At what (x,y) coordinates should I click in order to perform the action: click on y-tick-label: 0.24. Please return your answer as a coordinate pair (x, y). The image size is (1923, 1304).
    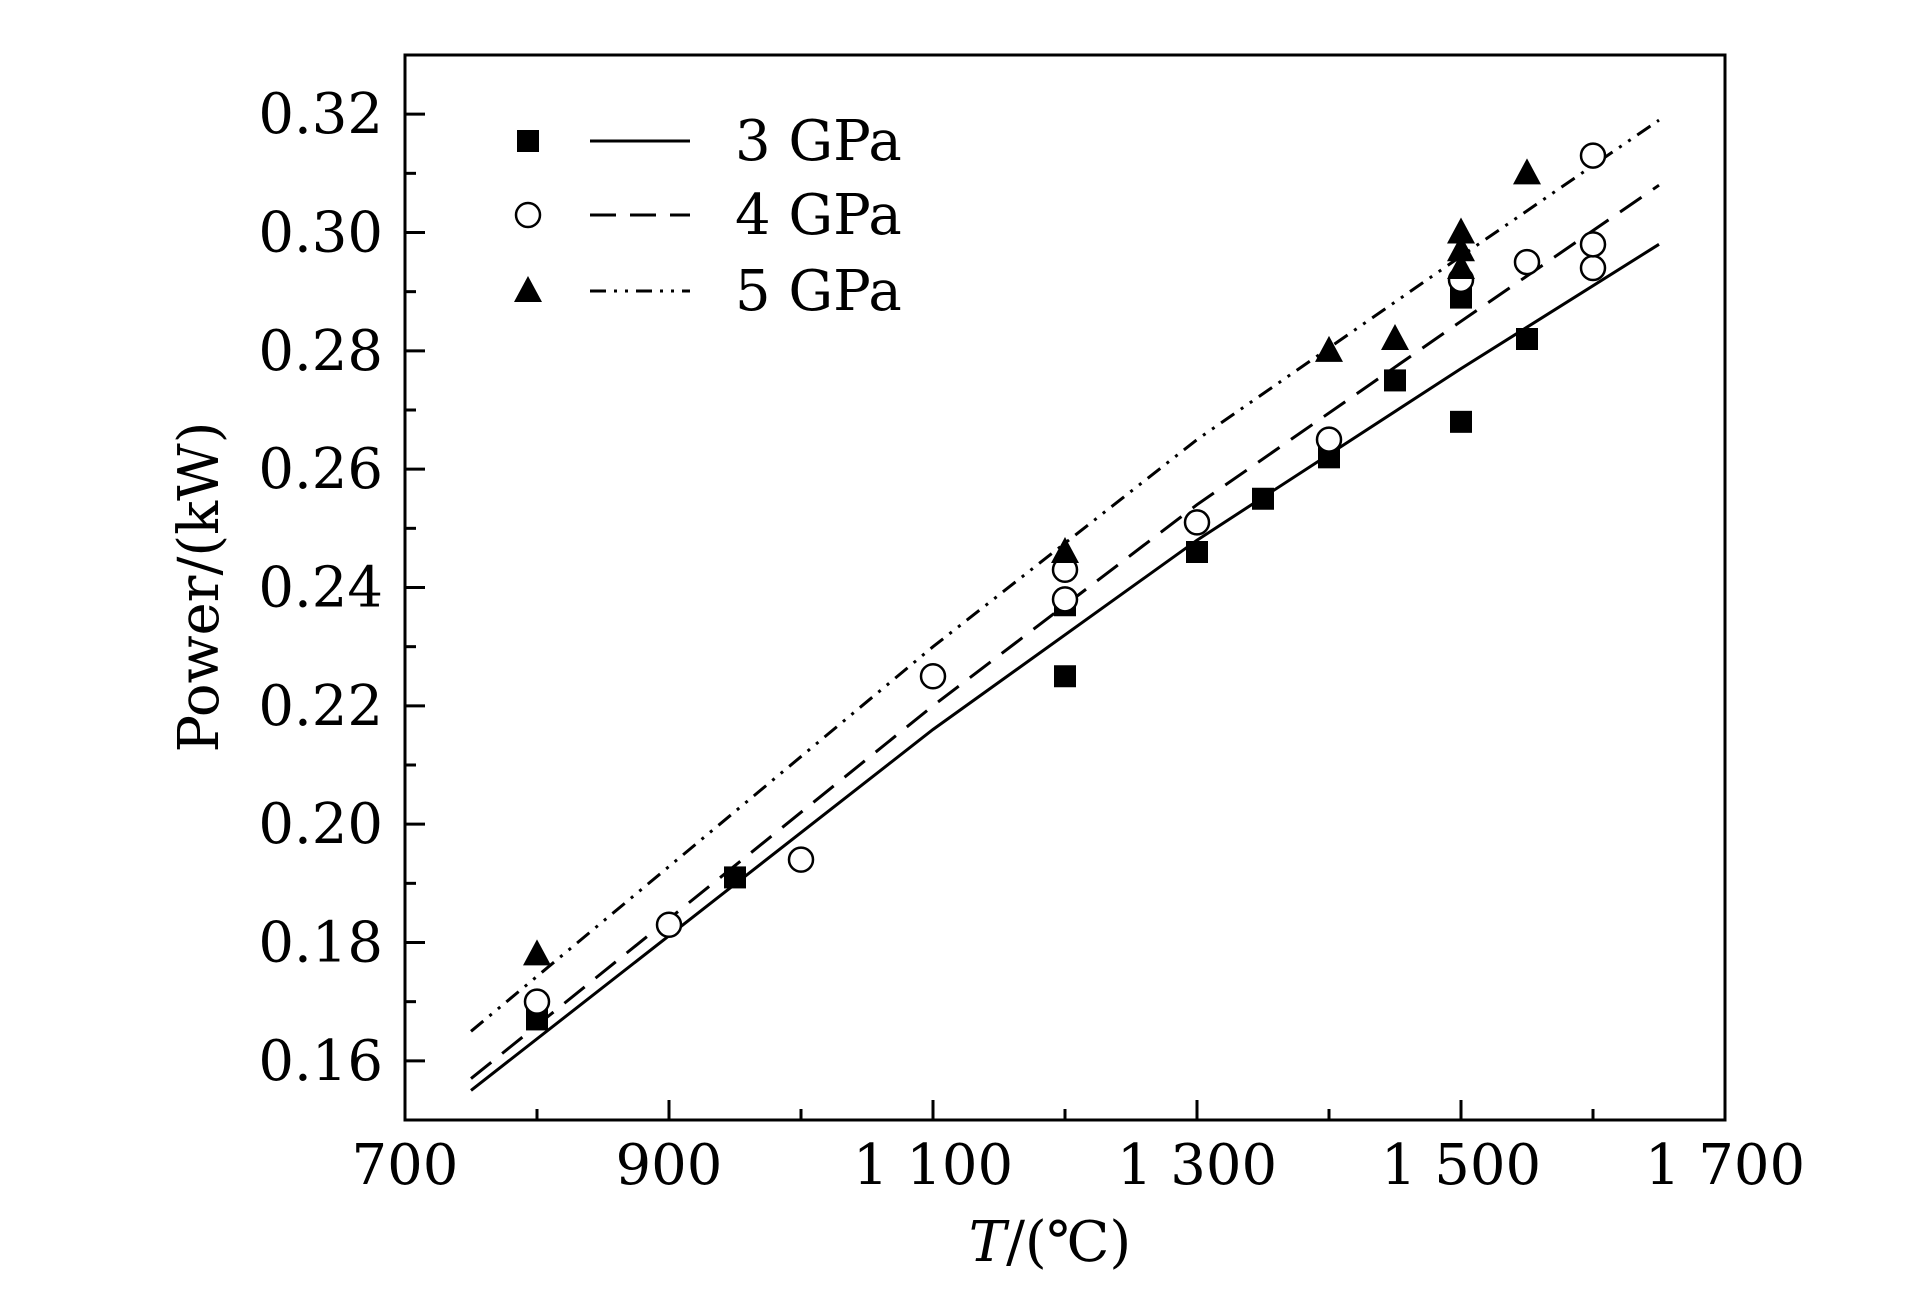
    Looking at the image, I should click on (320, 588).